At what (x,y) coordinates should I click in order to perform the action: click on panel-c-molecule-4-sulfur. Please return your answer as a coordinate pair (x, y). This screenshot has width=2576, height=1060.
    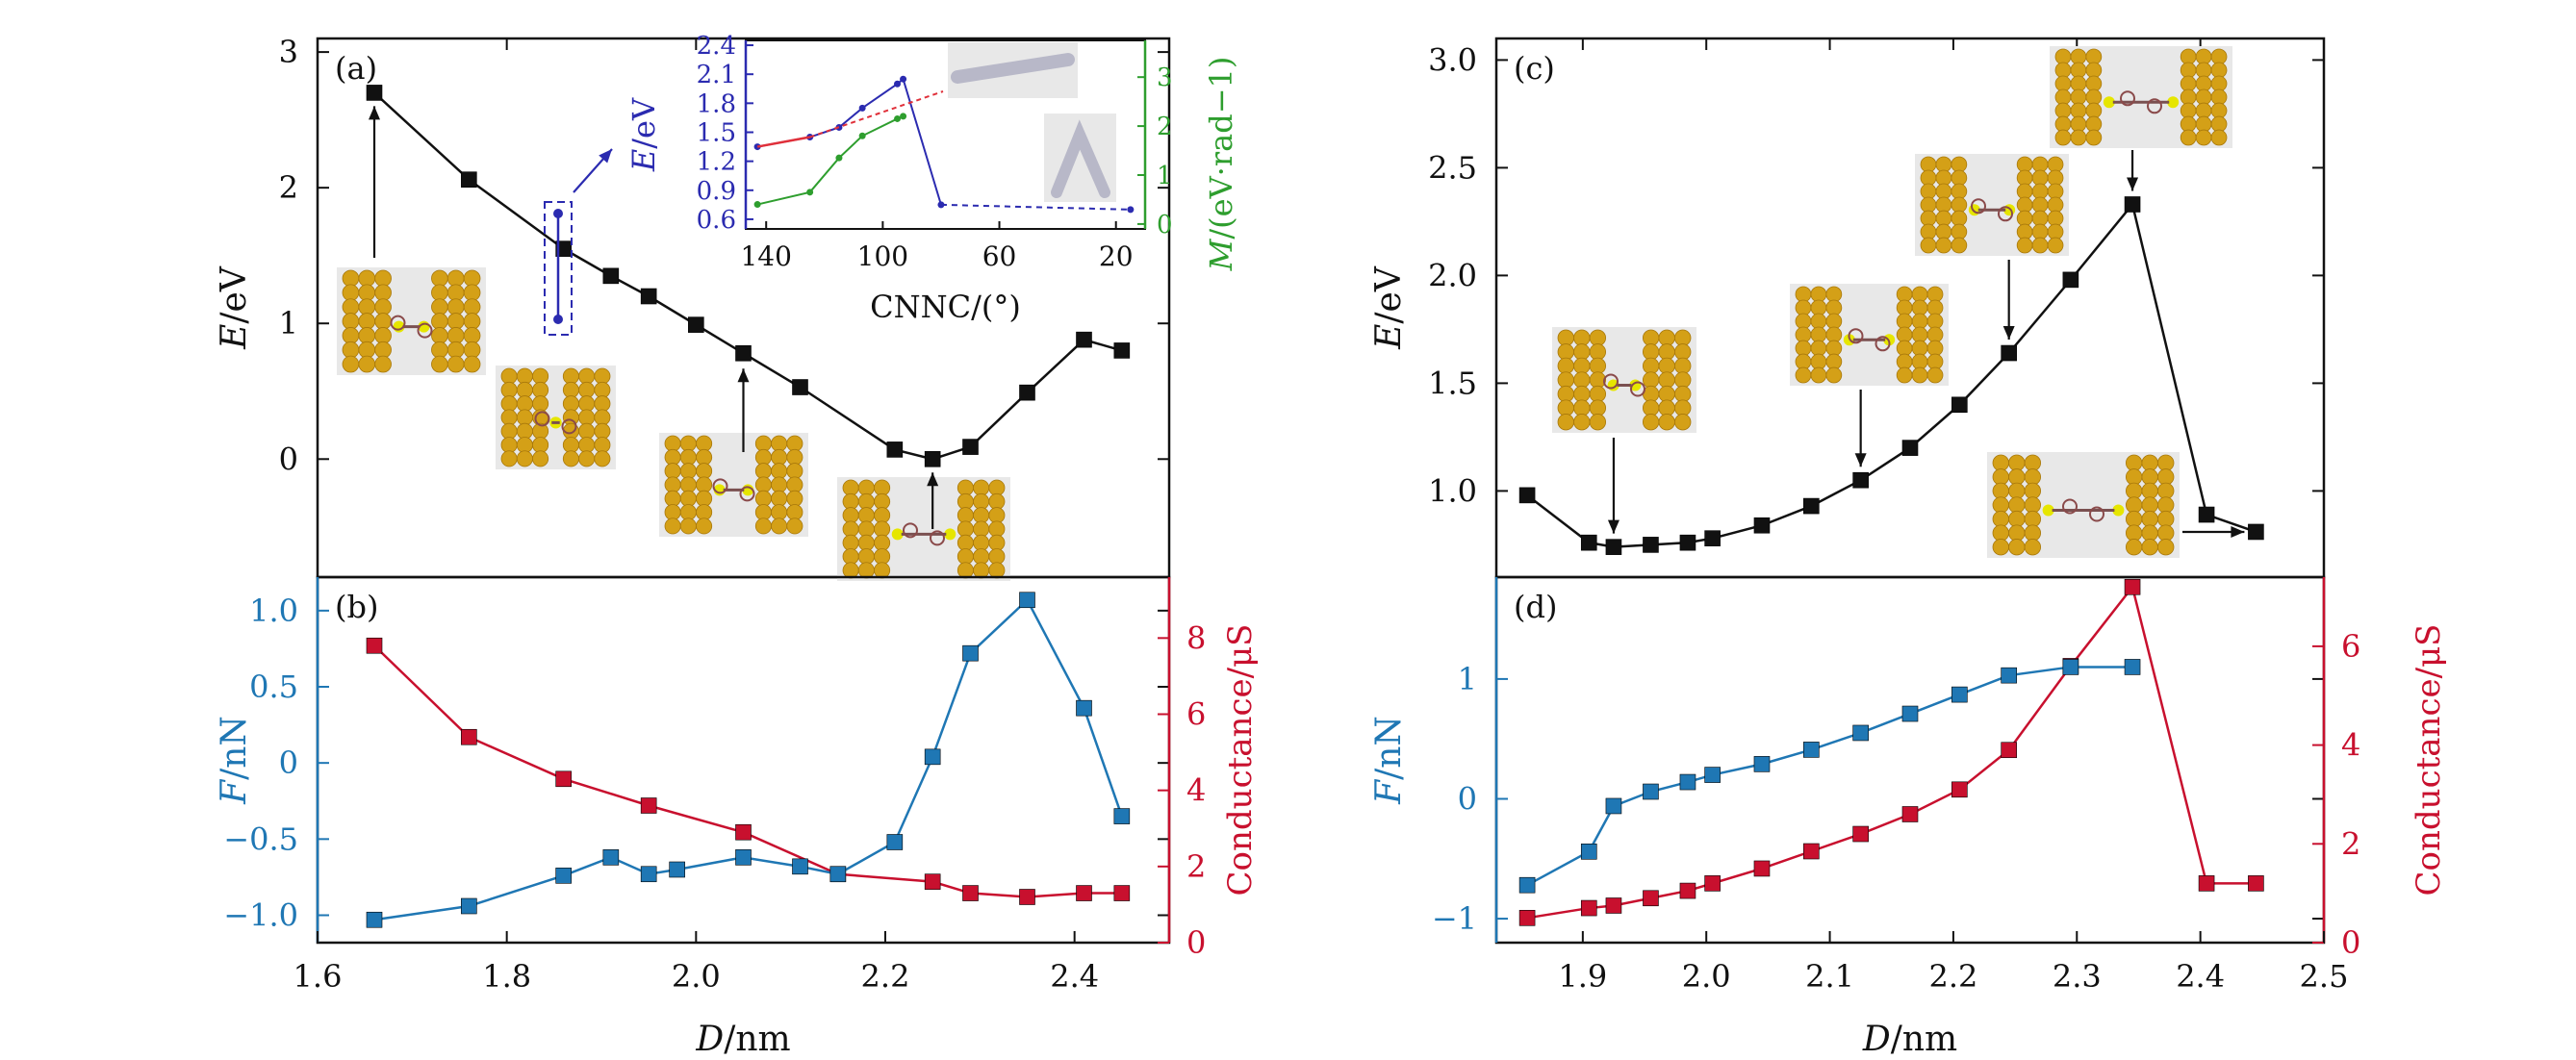
    Looking at the image, I should click on (2109, 103).